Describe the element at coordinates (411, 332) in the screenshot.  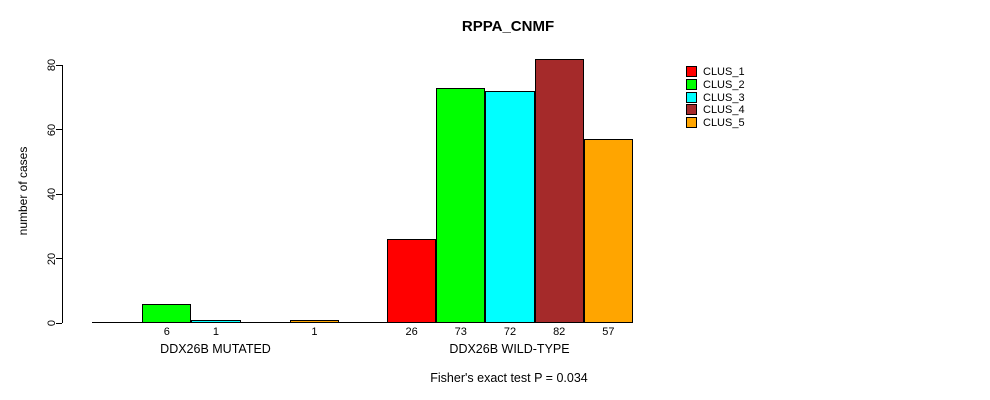
I see `bar-value-label: 26` at that location.